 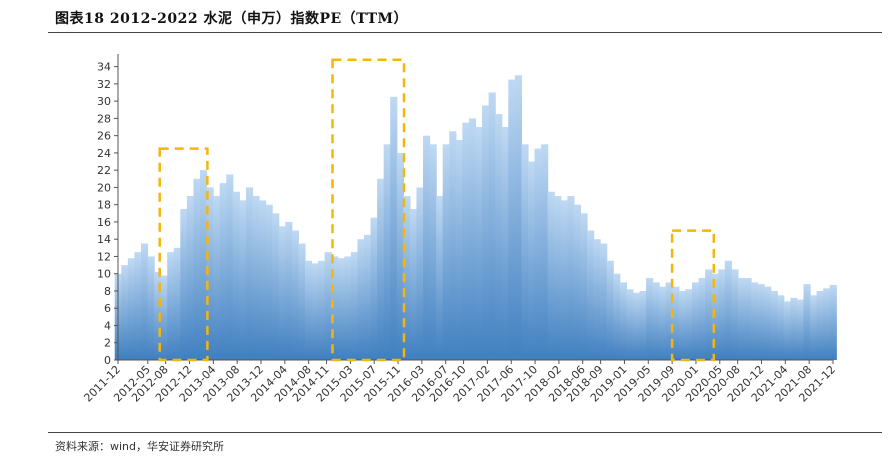 I want to click on chart-title: 图表18 2012-2022 水泥（申万）指数PE（TTM）, so click(x=232, y=19).